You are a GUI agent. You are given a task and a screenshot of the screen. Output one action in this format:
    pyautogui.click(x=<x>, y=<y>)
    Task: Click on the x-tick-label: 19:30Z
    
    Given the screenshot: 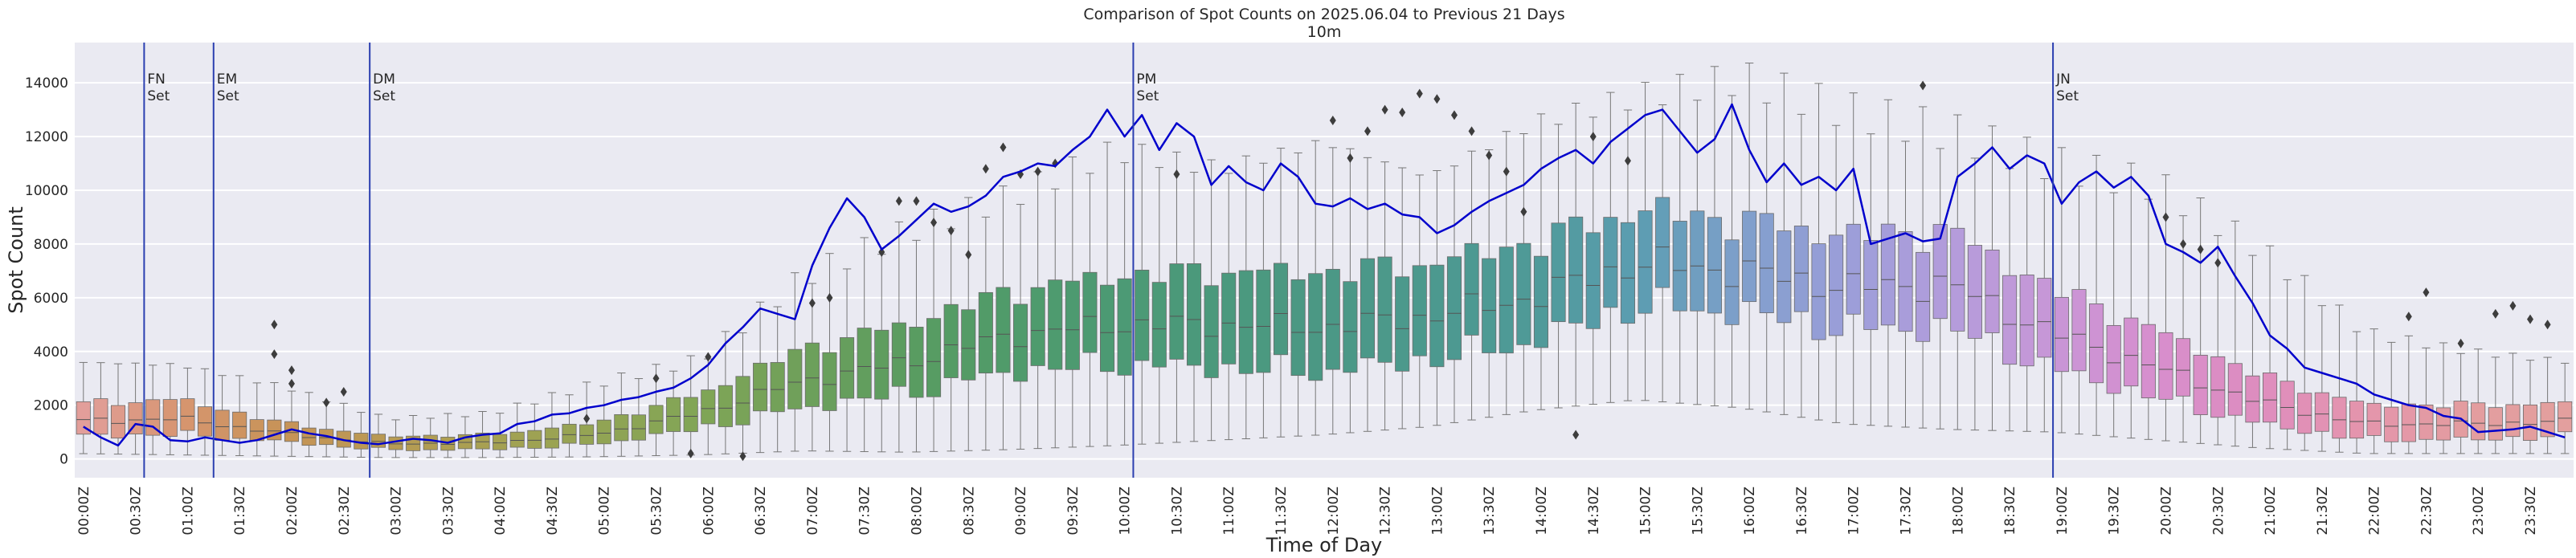 What is the action you would take?
    pyautogui.click(x=2115, y=511)
    